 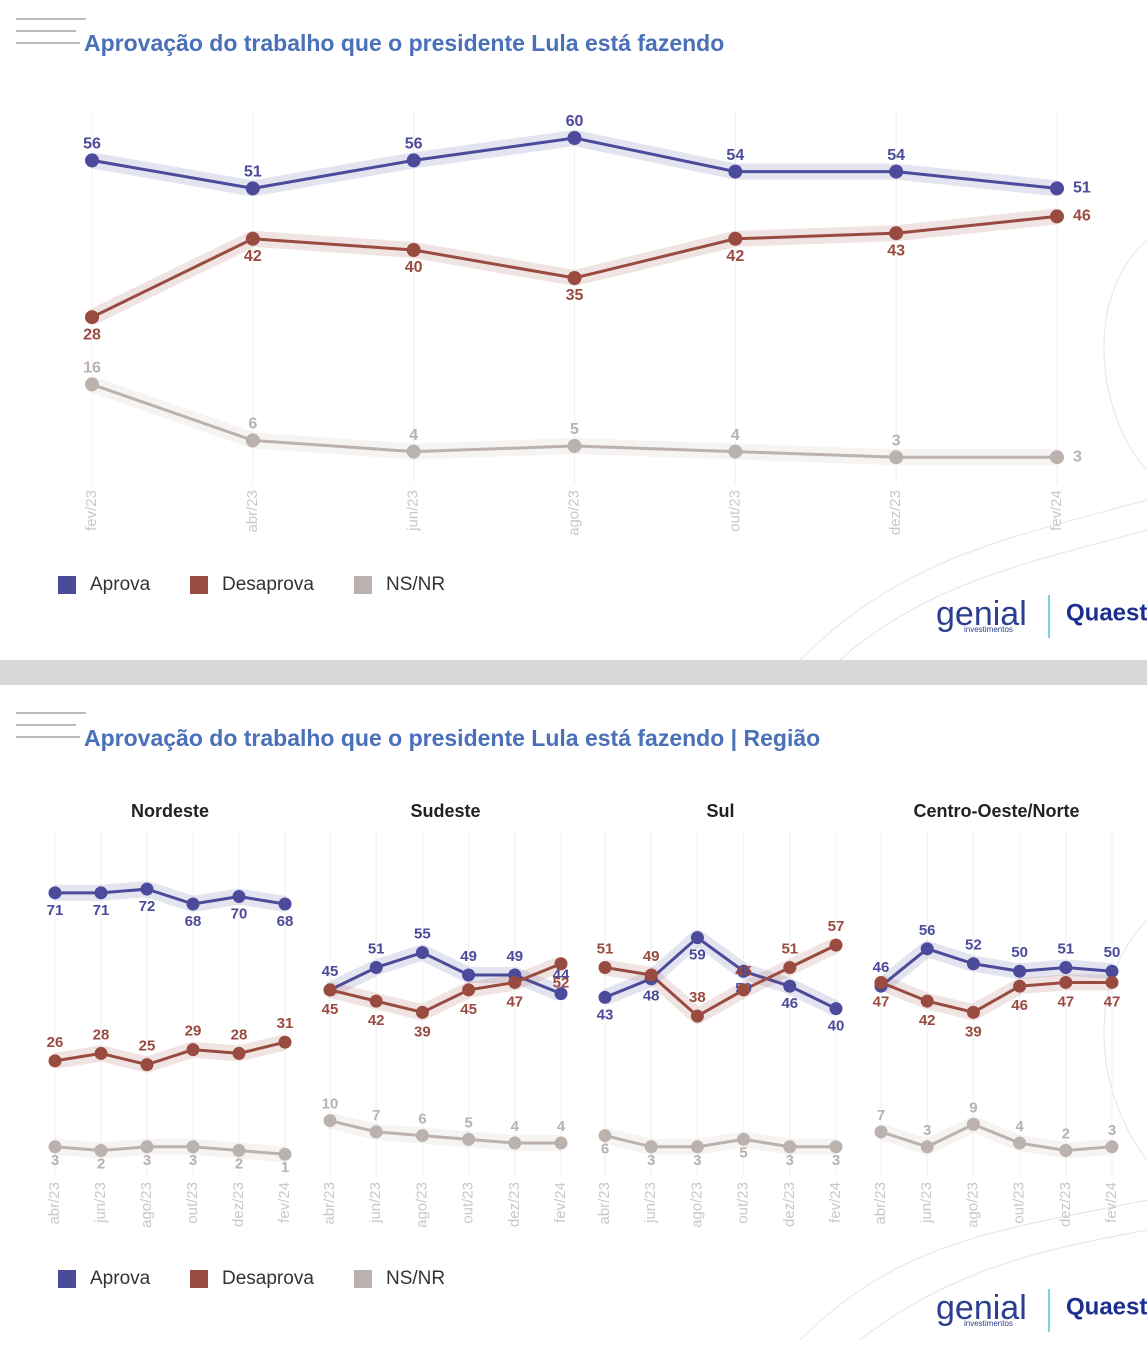 What do you see at coordinates (239, 1034) in the screenshot?
I see `data-label: 28` at bounding box center [239, 1034].